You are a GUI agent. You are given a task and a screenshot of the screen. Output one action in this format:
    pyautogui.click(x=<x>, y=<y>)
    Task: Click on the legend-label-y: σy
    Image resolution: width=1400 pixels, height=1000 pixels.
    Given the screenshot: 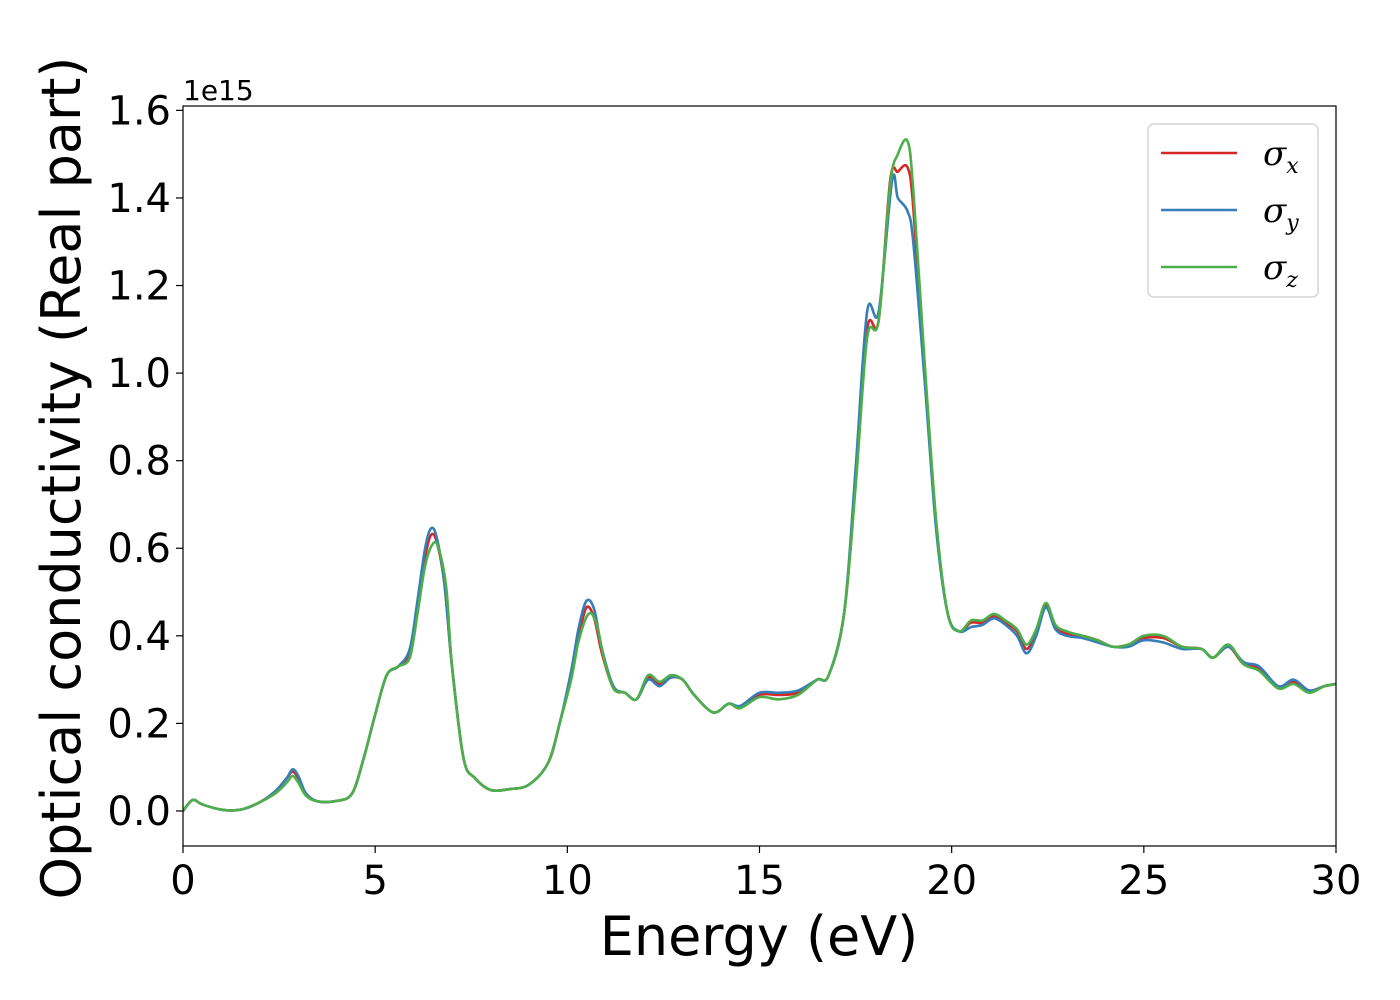 What is the action you would take?
    pyautogui.click(x=1281, y=213)
    